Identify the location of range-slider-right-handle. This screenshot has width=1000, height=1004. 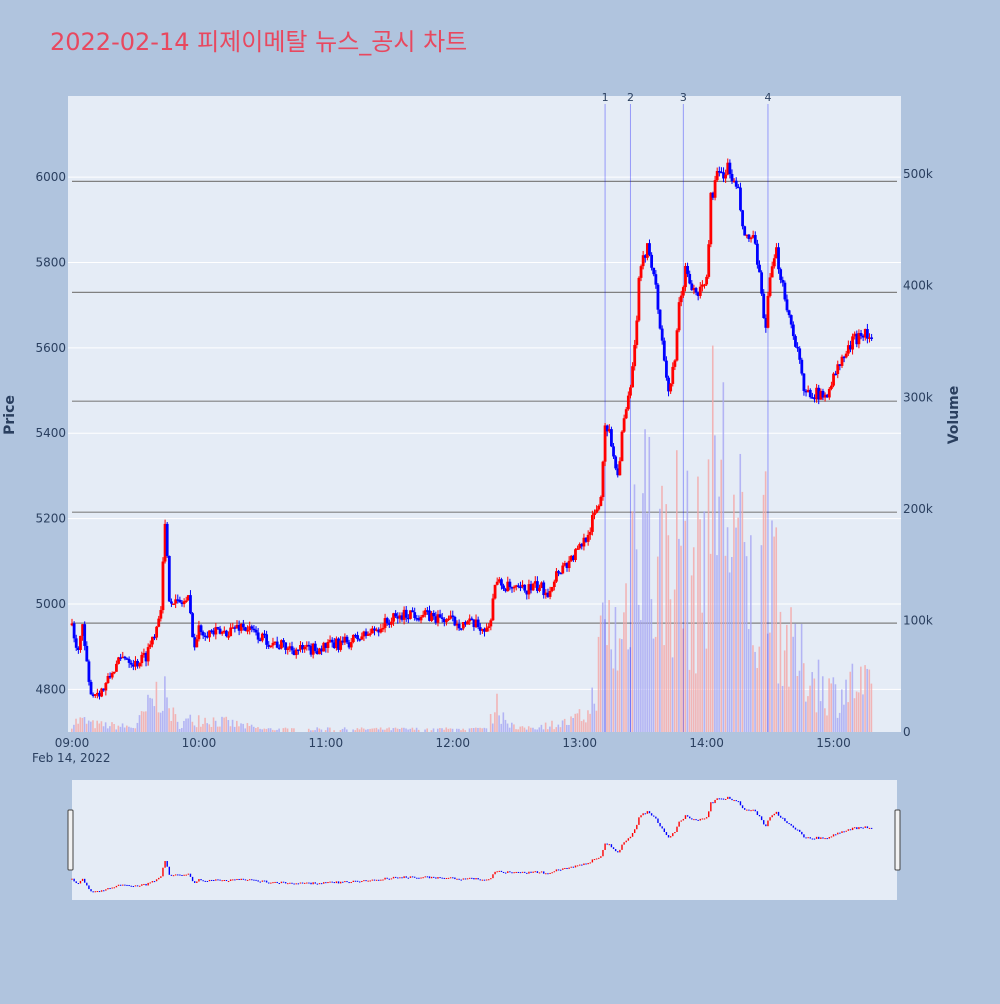
(897, 840).